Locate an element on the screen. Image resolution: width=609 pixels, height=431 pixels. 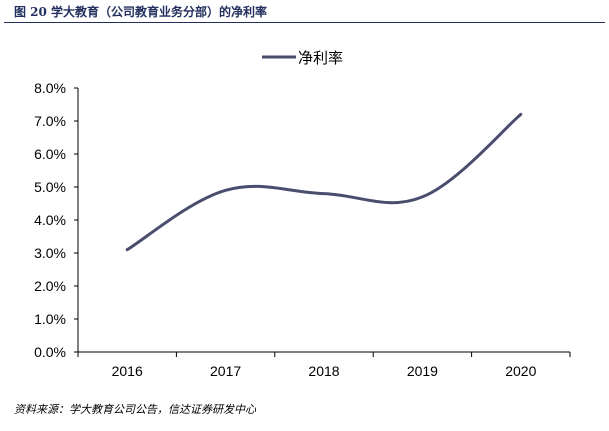
y-tick-label: 7.0% is located at coordinates (50, 121).